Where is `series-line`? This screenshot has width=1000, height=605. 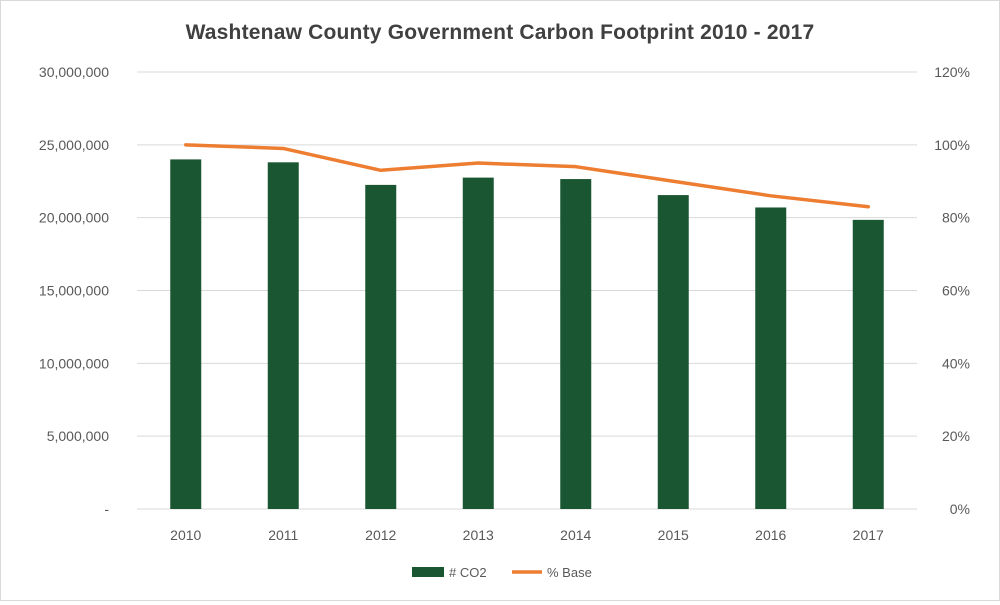
series-line is located at coordinates (527, 176).